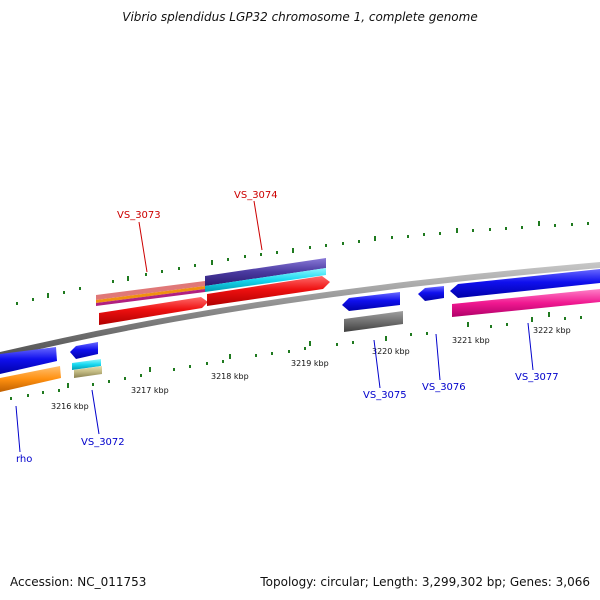 The image size is (600, 600). I want to click on leader-vs3076, so click(438, 357).